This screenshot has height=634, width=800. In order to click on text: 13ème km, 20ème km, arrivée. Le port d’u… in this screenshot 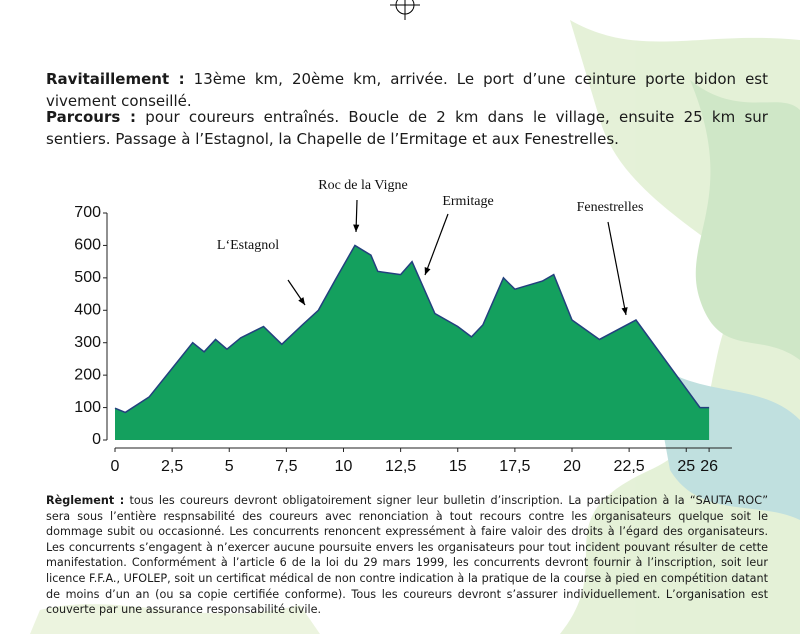, I will do `click(407, 90)`.